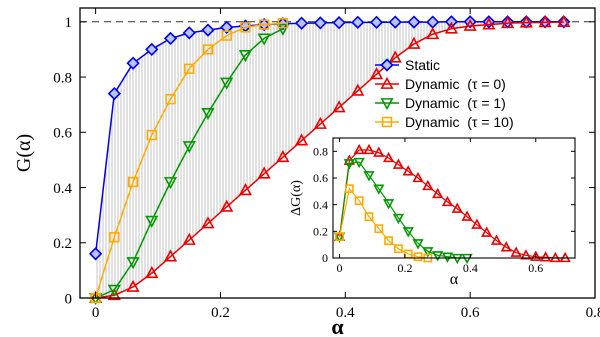 This screenshot has height=337, width=600. Describe the element at coordinates (320, 178) in the screenshot. I see `y-tick-label: 0.6` at that location.